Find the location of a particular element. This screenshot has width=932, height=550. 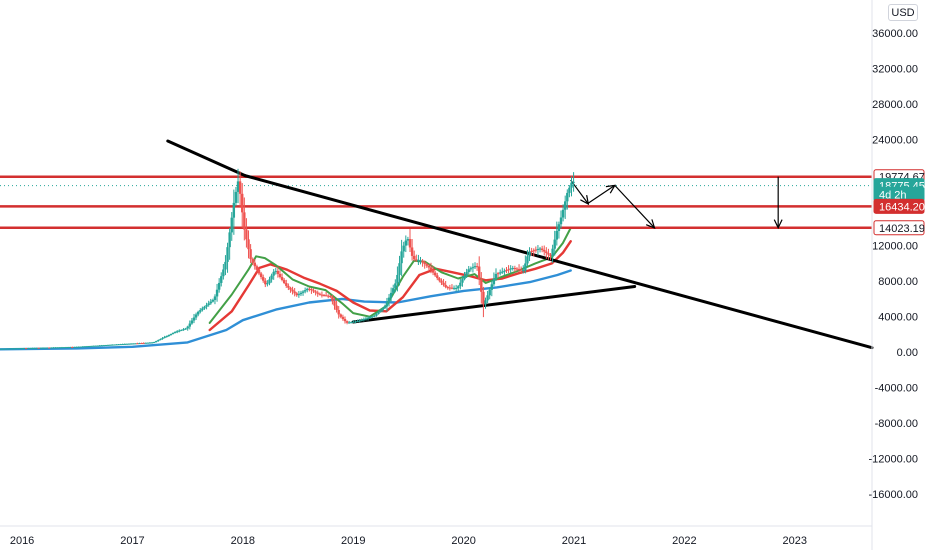

chart-lines is located at coordinates (286, 289).